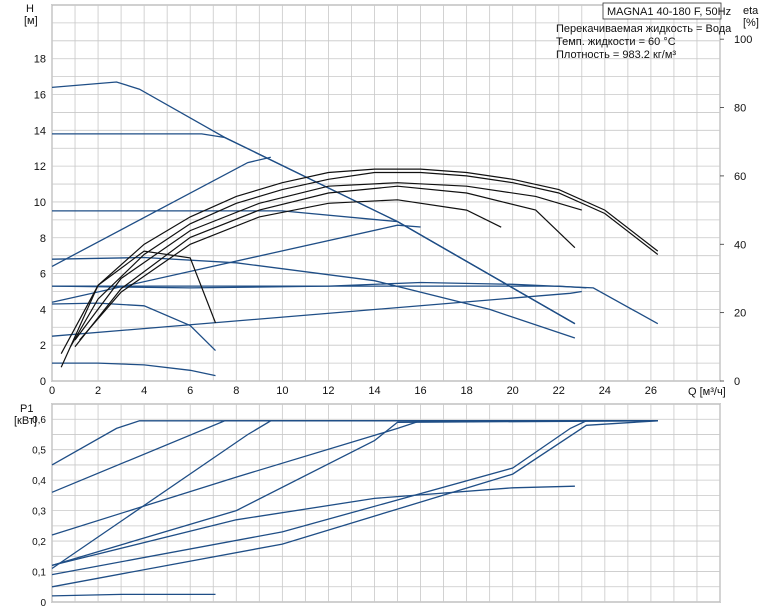 The height and width of the screenshot is (611, 774). What do you see at coordinates (751, 23) in the screenshot?
I see `y2-axis-unit-eta: [%]` at bounding box center [751, 23].